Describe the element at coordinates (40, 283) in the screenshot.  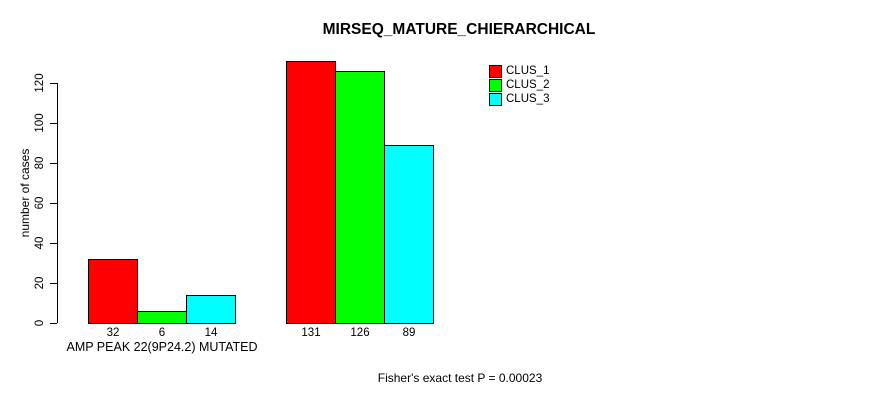
I see `y-tick-label: 20` at that location.